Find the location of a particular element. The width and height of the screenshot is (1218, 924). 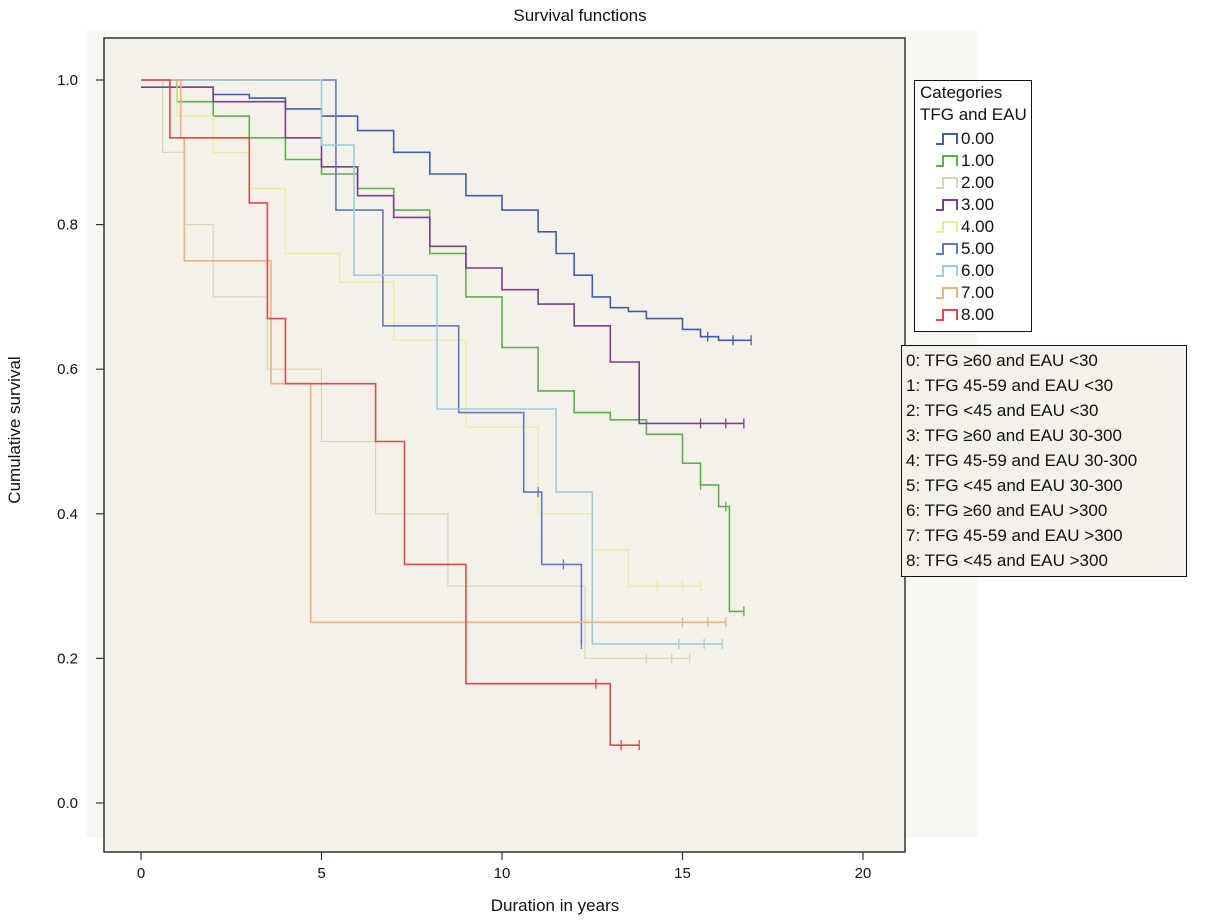

legend-label-6.00: 6.00 is located at coordinates (978, 270).